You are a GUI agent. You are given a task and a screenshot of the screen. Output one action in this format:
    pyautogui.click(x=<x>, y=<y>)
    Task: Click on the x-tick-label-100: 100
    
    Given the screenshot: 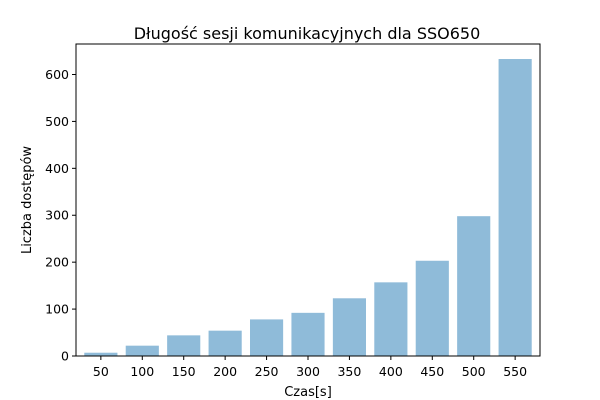 What is the action you would take?
    pyautogui.click(x=142, y=371)
    